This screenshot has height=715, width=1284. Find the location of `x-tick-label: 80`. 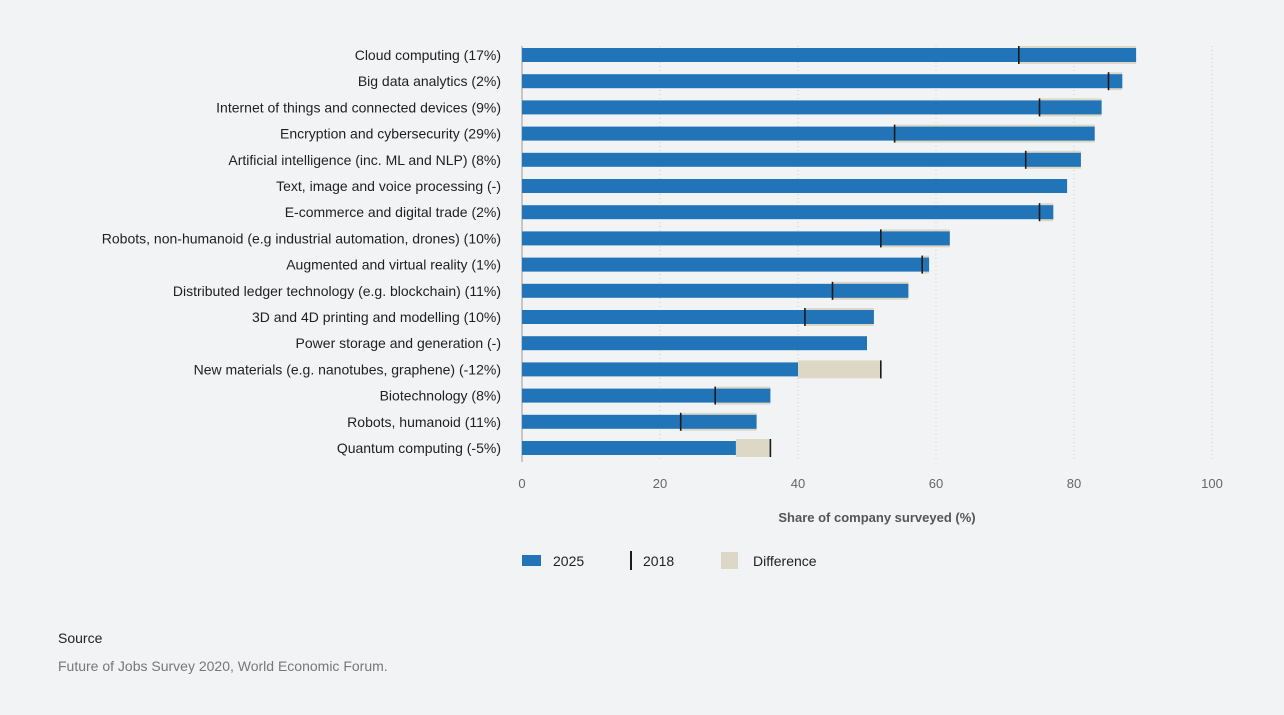

x-tick-label: 80 is located at coordinates (1074, 483).